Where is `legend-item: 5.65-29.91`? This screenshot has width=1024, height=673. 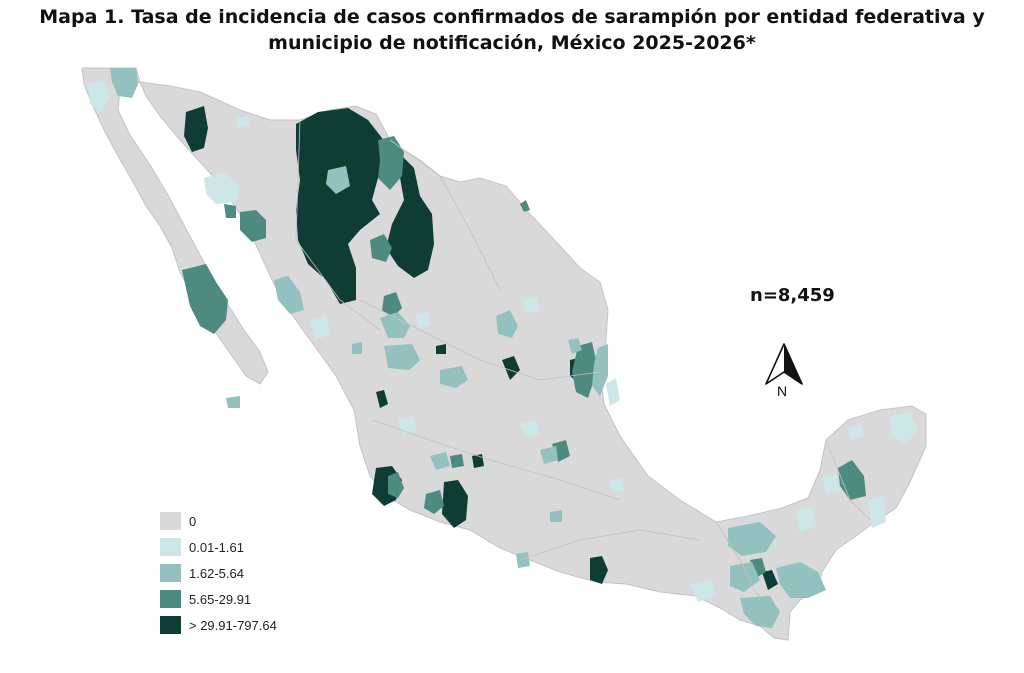 legend-item: 5.65-29.91 is located at coordinates (218, 599).